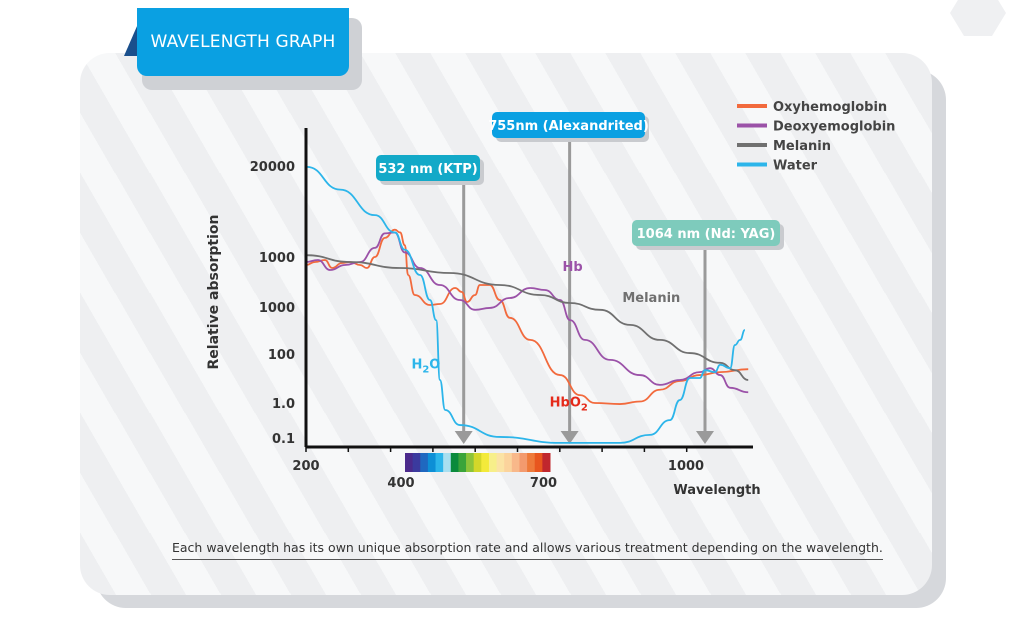  Describe the element at coordinates (283, 404) in the screenshot. I see `y-tick-label: 1.0` at that location.